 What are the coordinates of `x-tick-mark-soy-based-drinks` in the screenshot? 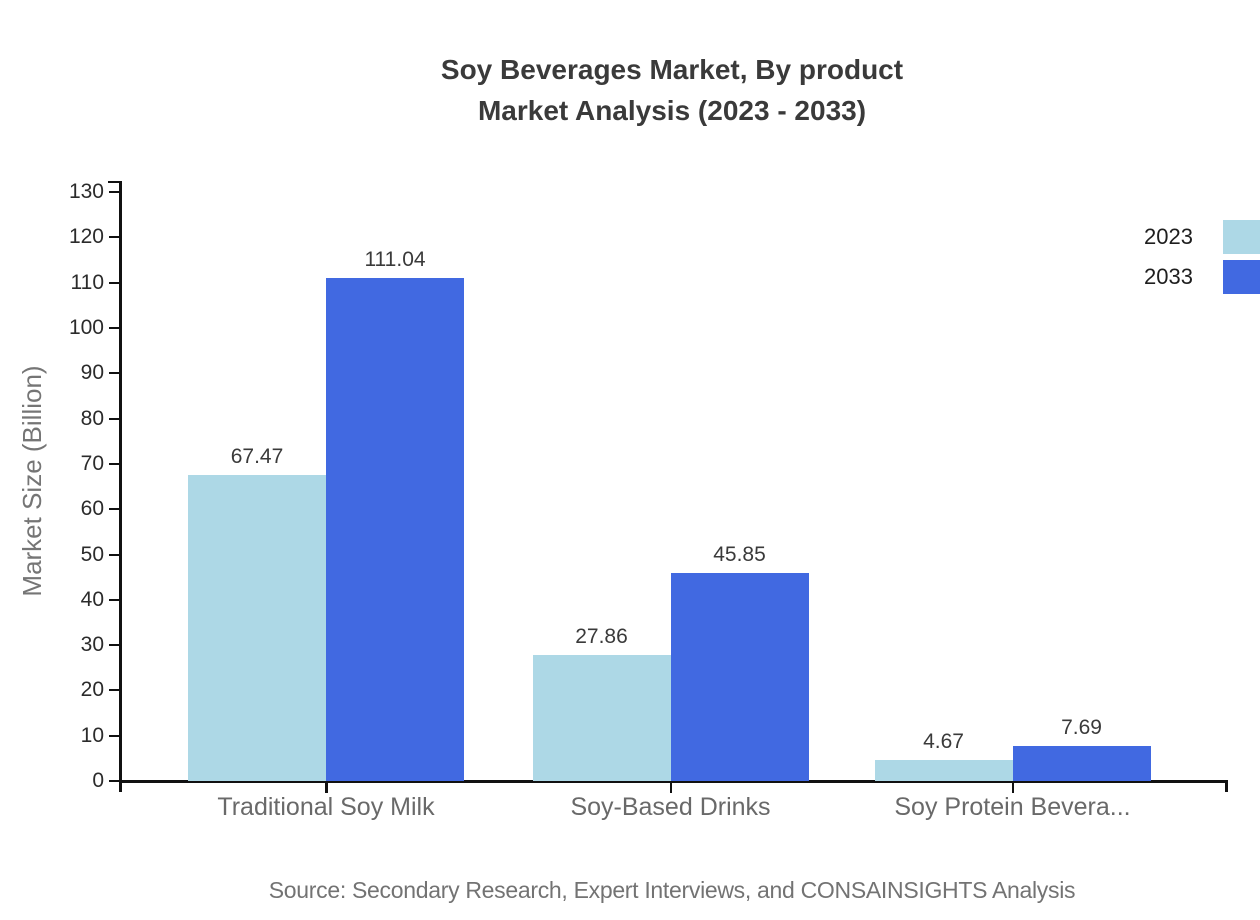 It's located at (670, 787).